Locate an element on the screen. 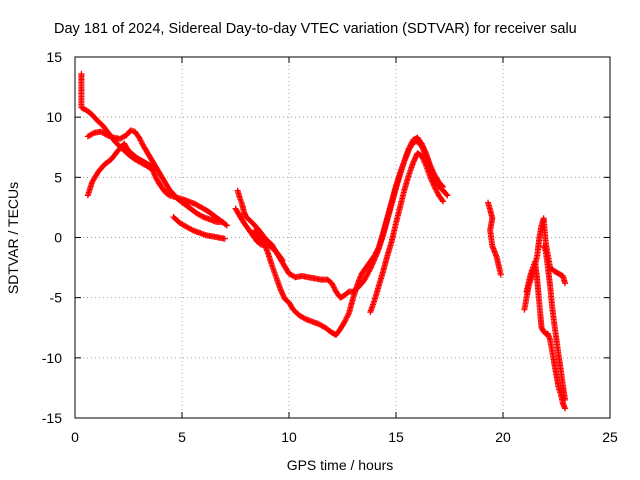  y-tick-label: 0 is located at coordinates (58, 238).